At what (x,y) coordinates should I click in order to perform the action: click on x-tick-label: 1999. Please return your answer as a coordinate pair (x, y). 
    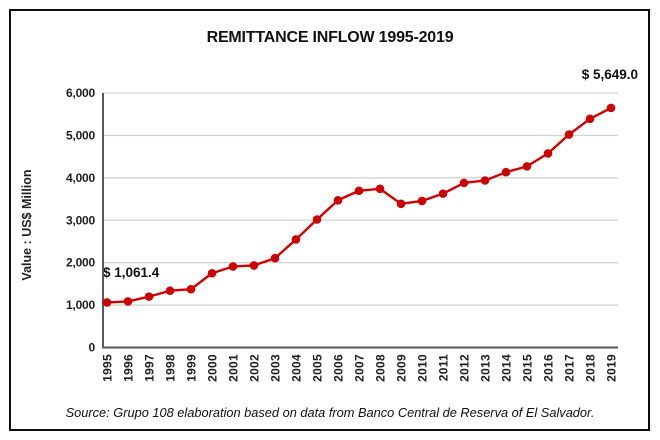
    Looking at the image, I should click on (192, 368).